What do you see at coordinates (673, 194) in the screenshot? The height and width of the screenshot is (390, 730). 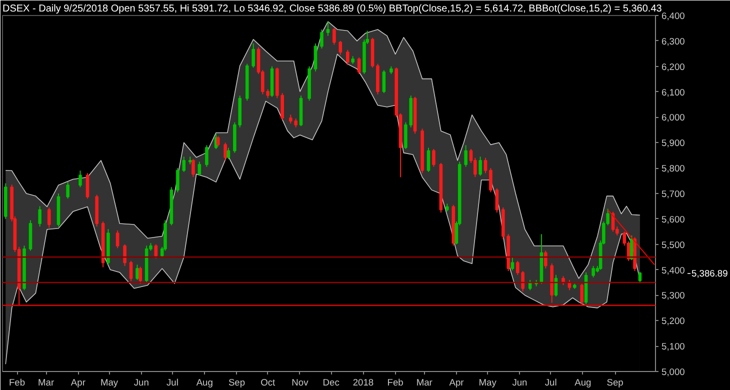 I see `y-tick-label: 5,700` at bounding box center [673, 194].